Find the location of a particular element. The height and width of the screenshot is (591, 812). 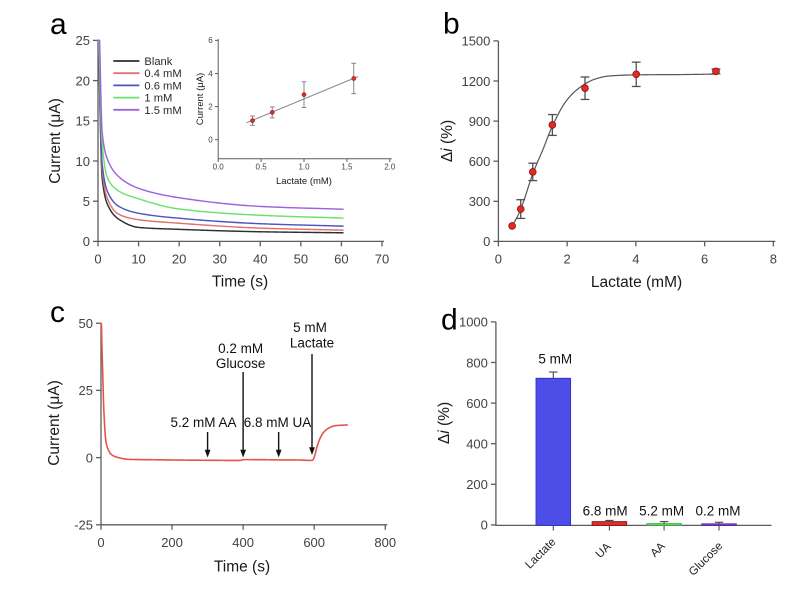

svg-text: 5.2 mM AA is located at coordinates (203, 422).